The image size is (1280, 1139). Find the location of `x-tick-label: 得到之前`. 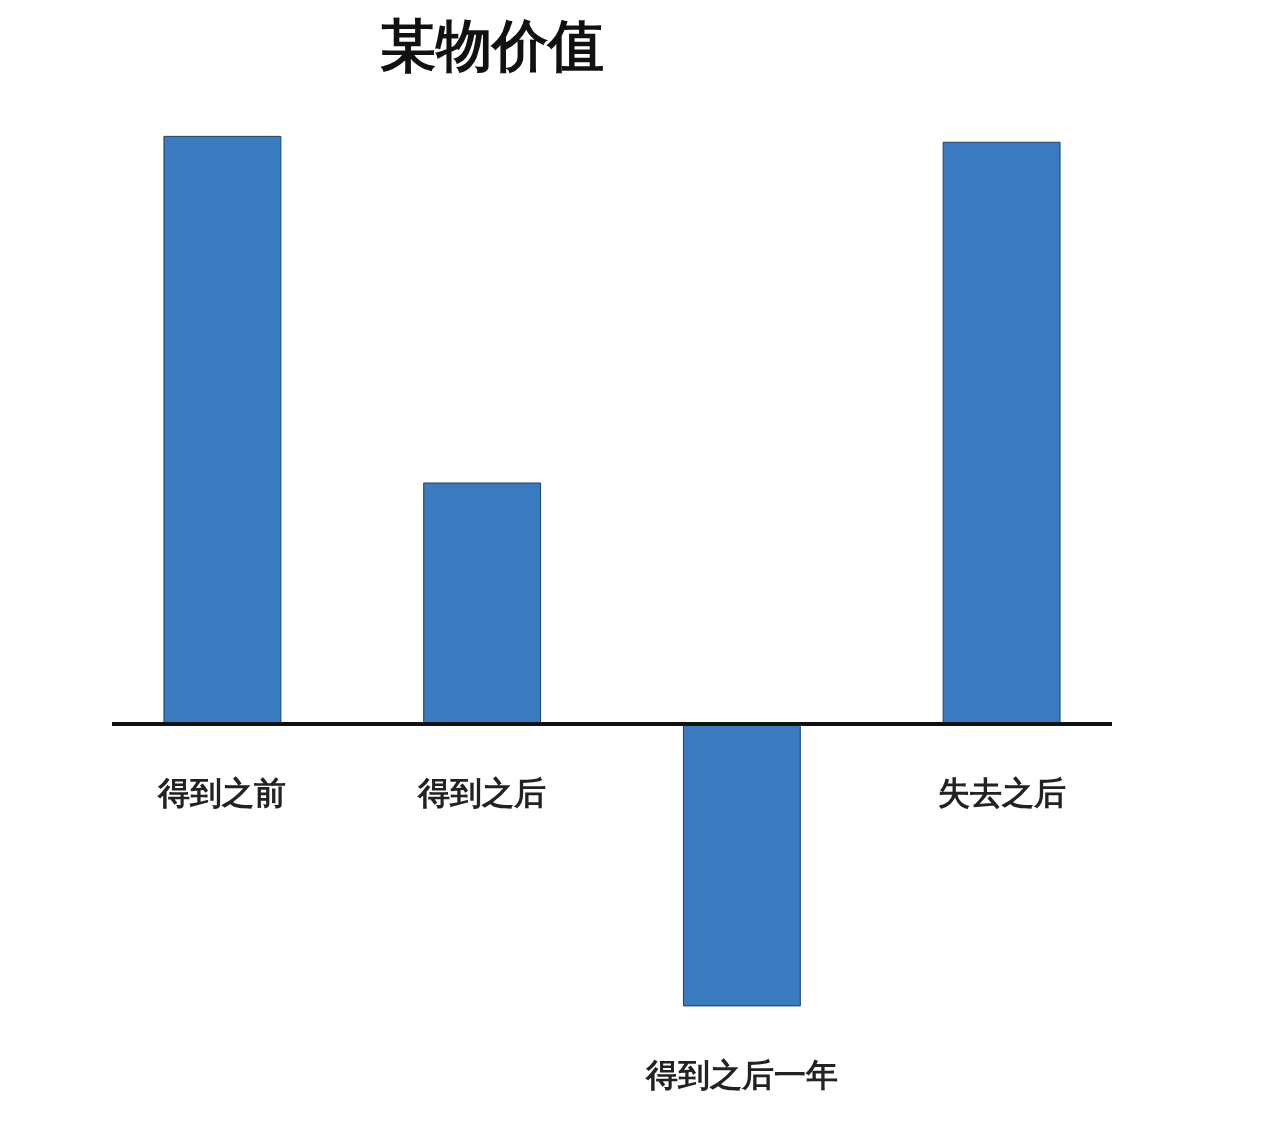

x-tick-label: 得到之前 is located at coordinates (222, 792).